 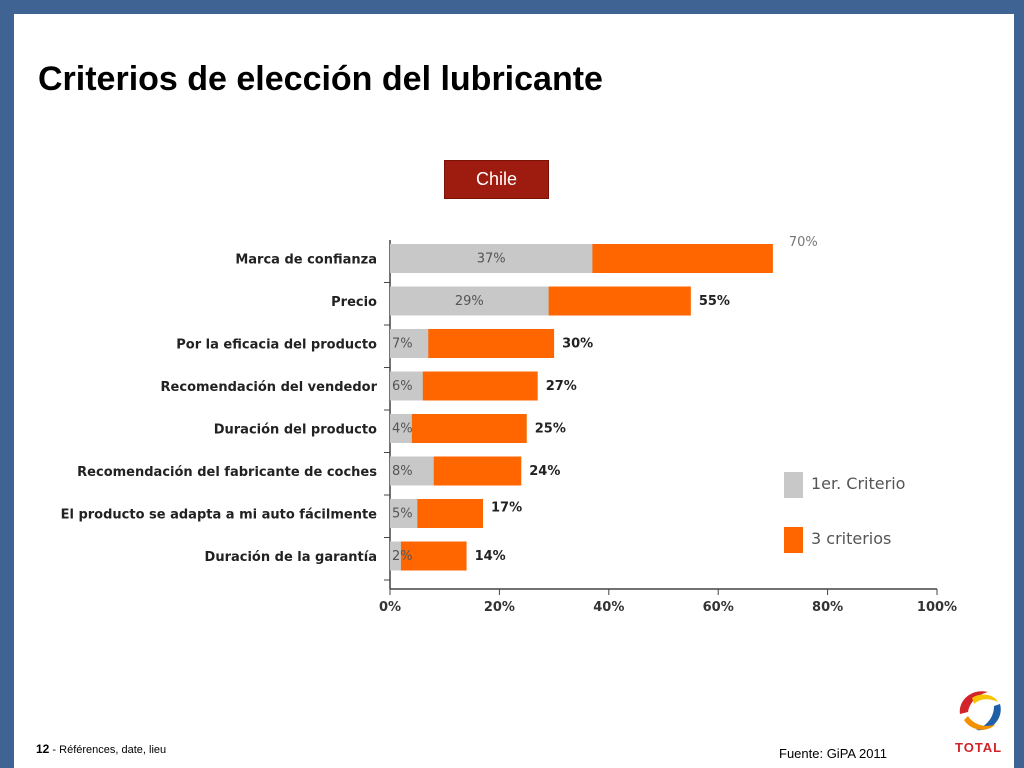 I want to click on category-label: Precio, so click(x=354, y=302).